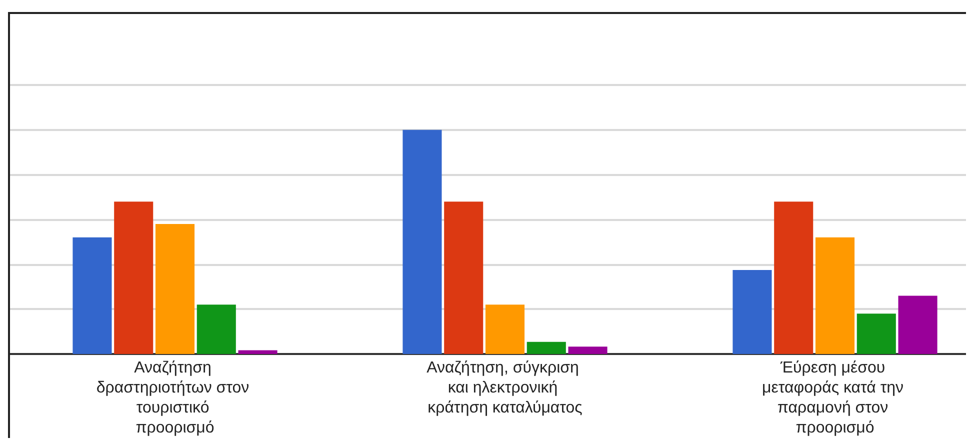 The width and height of the screenshot is (974, 446). Describe the element at coordinates (835, 398) in the screenshot. I see `x-tick-label: Έύρεση μέσου μεταφοράς κατά την παραμονή στον προορισμό` at that location.